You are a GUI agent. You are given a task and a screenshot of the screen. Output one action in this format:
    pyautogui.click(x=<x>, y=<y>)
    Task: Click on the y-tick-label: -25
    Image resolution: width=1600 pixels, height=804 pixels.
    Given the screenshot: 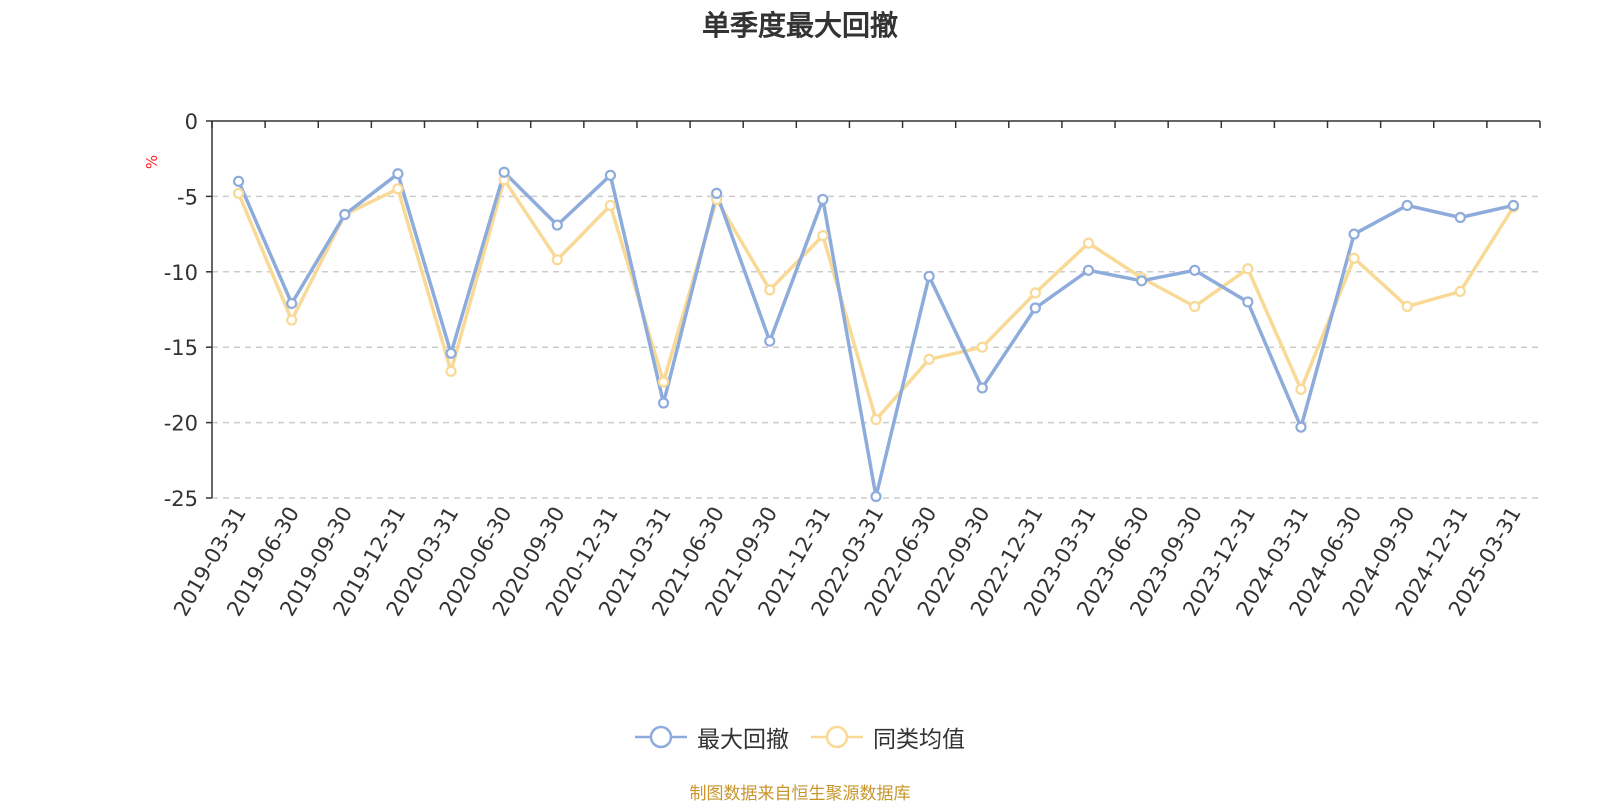 What is the action you would take?
    pyautogui.click(x=181, y=499)
    